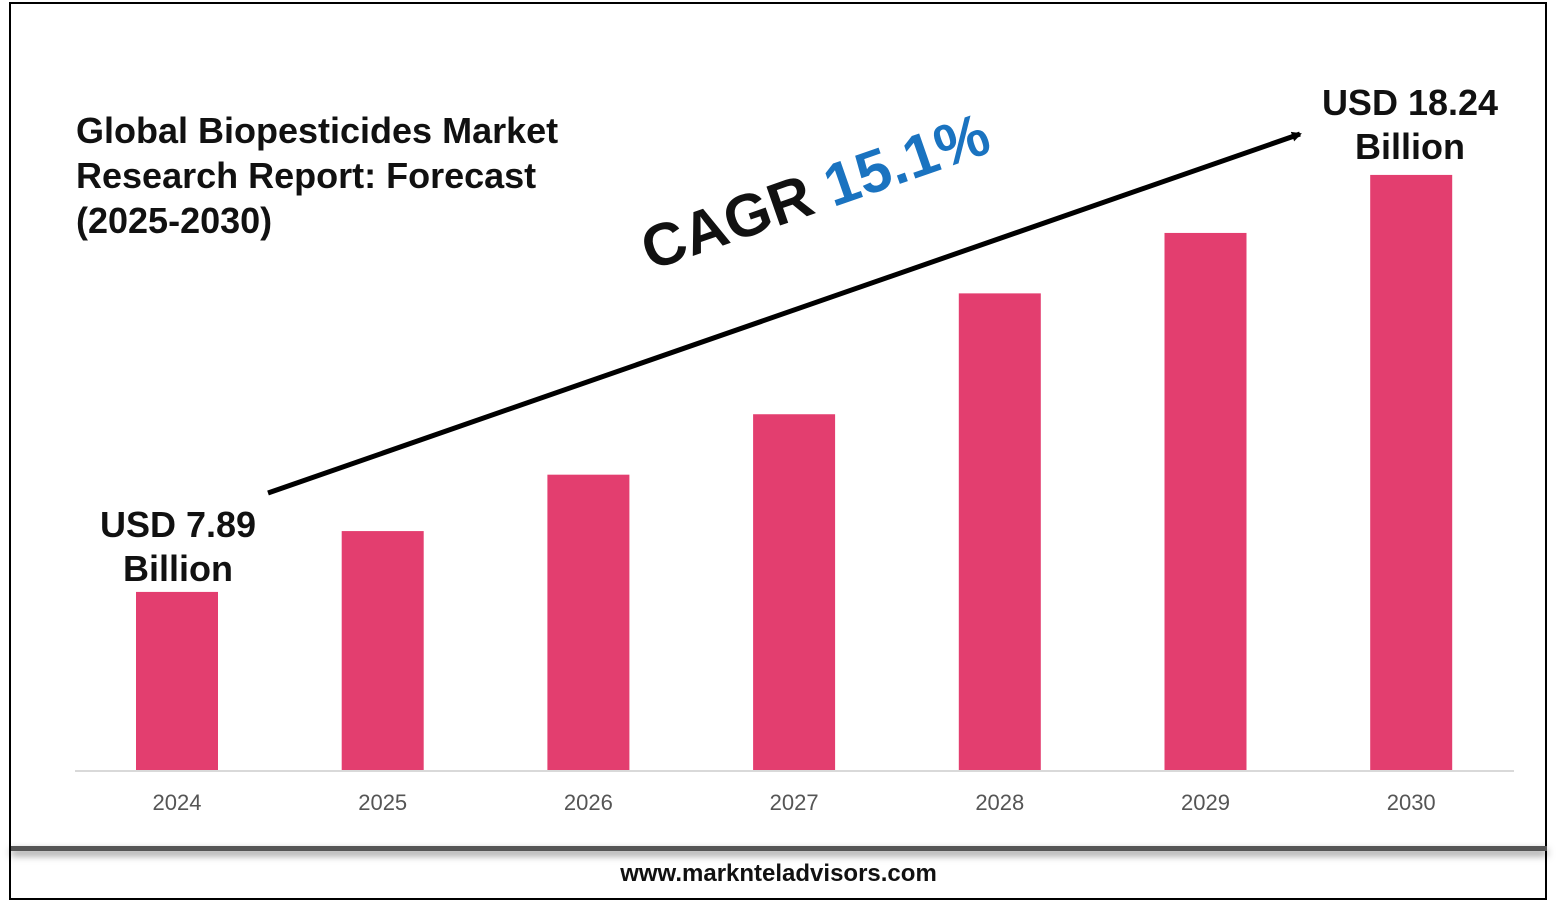  What do you see at coordinates (1205, 802) in the screenshot?
I see `x-tick-label: 2029` at bounding box center [1205, 802].